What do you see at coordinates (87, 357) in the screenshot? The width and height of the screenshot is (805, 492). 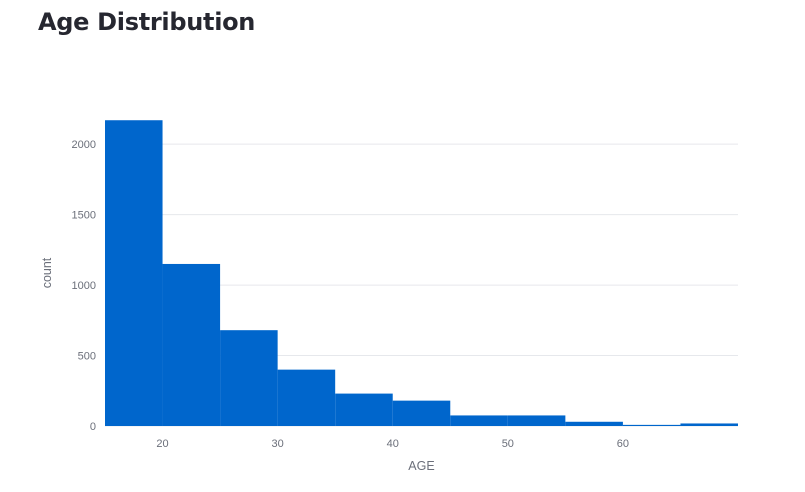 I see `y-tick-label: 500` at bounding box center [87, 357].